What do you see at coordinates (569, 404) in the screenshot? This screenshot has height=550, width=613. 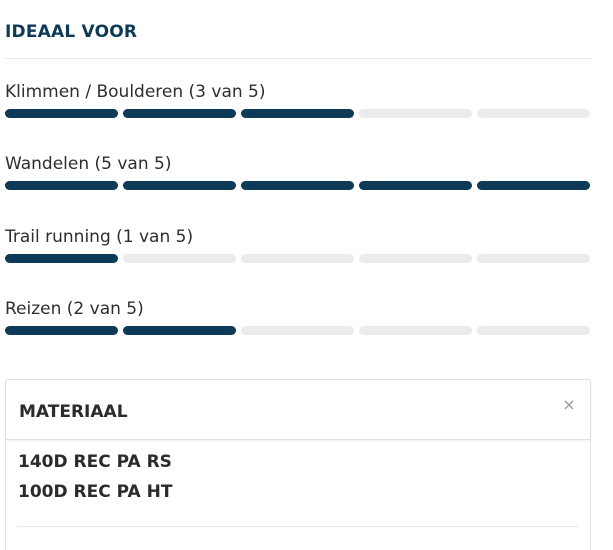 I see `close-icon: ×` at bounding box center [569, 404].